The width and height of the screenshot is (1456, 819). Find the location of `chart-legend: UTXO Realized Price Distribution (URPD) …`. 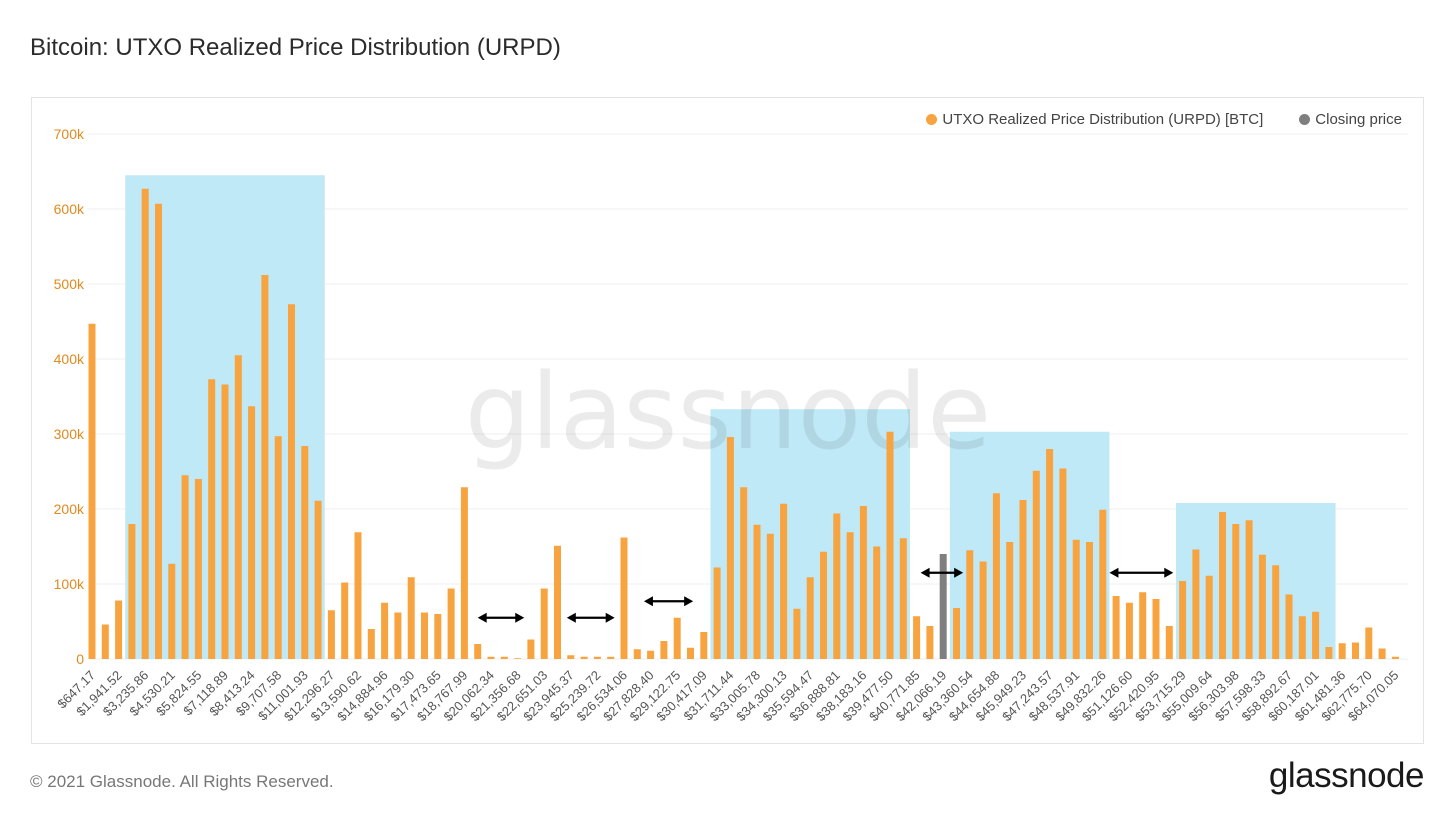

chart-legend: UTXO Realized Price Distribution (URPD) … is located at coordinates (1164, 119).